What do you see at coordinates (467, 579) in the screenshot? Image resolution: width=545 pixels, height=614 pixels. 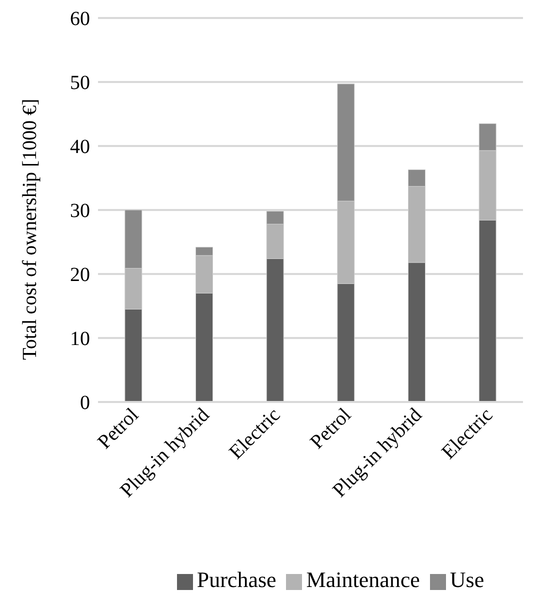 I see `legend-label: Use` at bounding box center [467, 579].